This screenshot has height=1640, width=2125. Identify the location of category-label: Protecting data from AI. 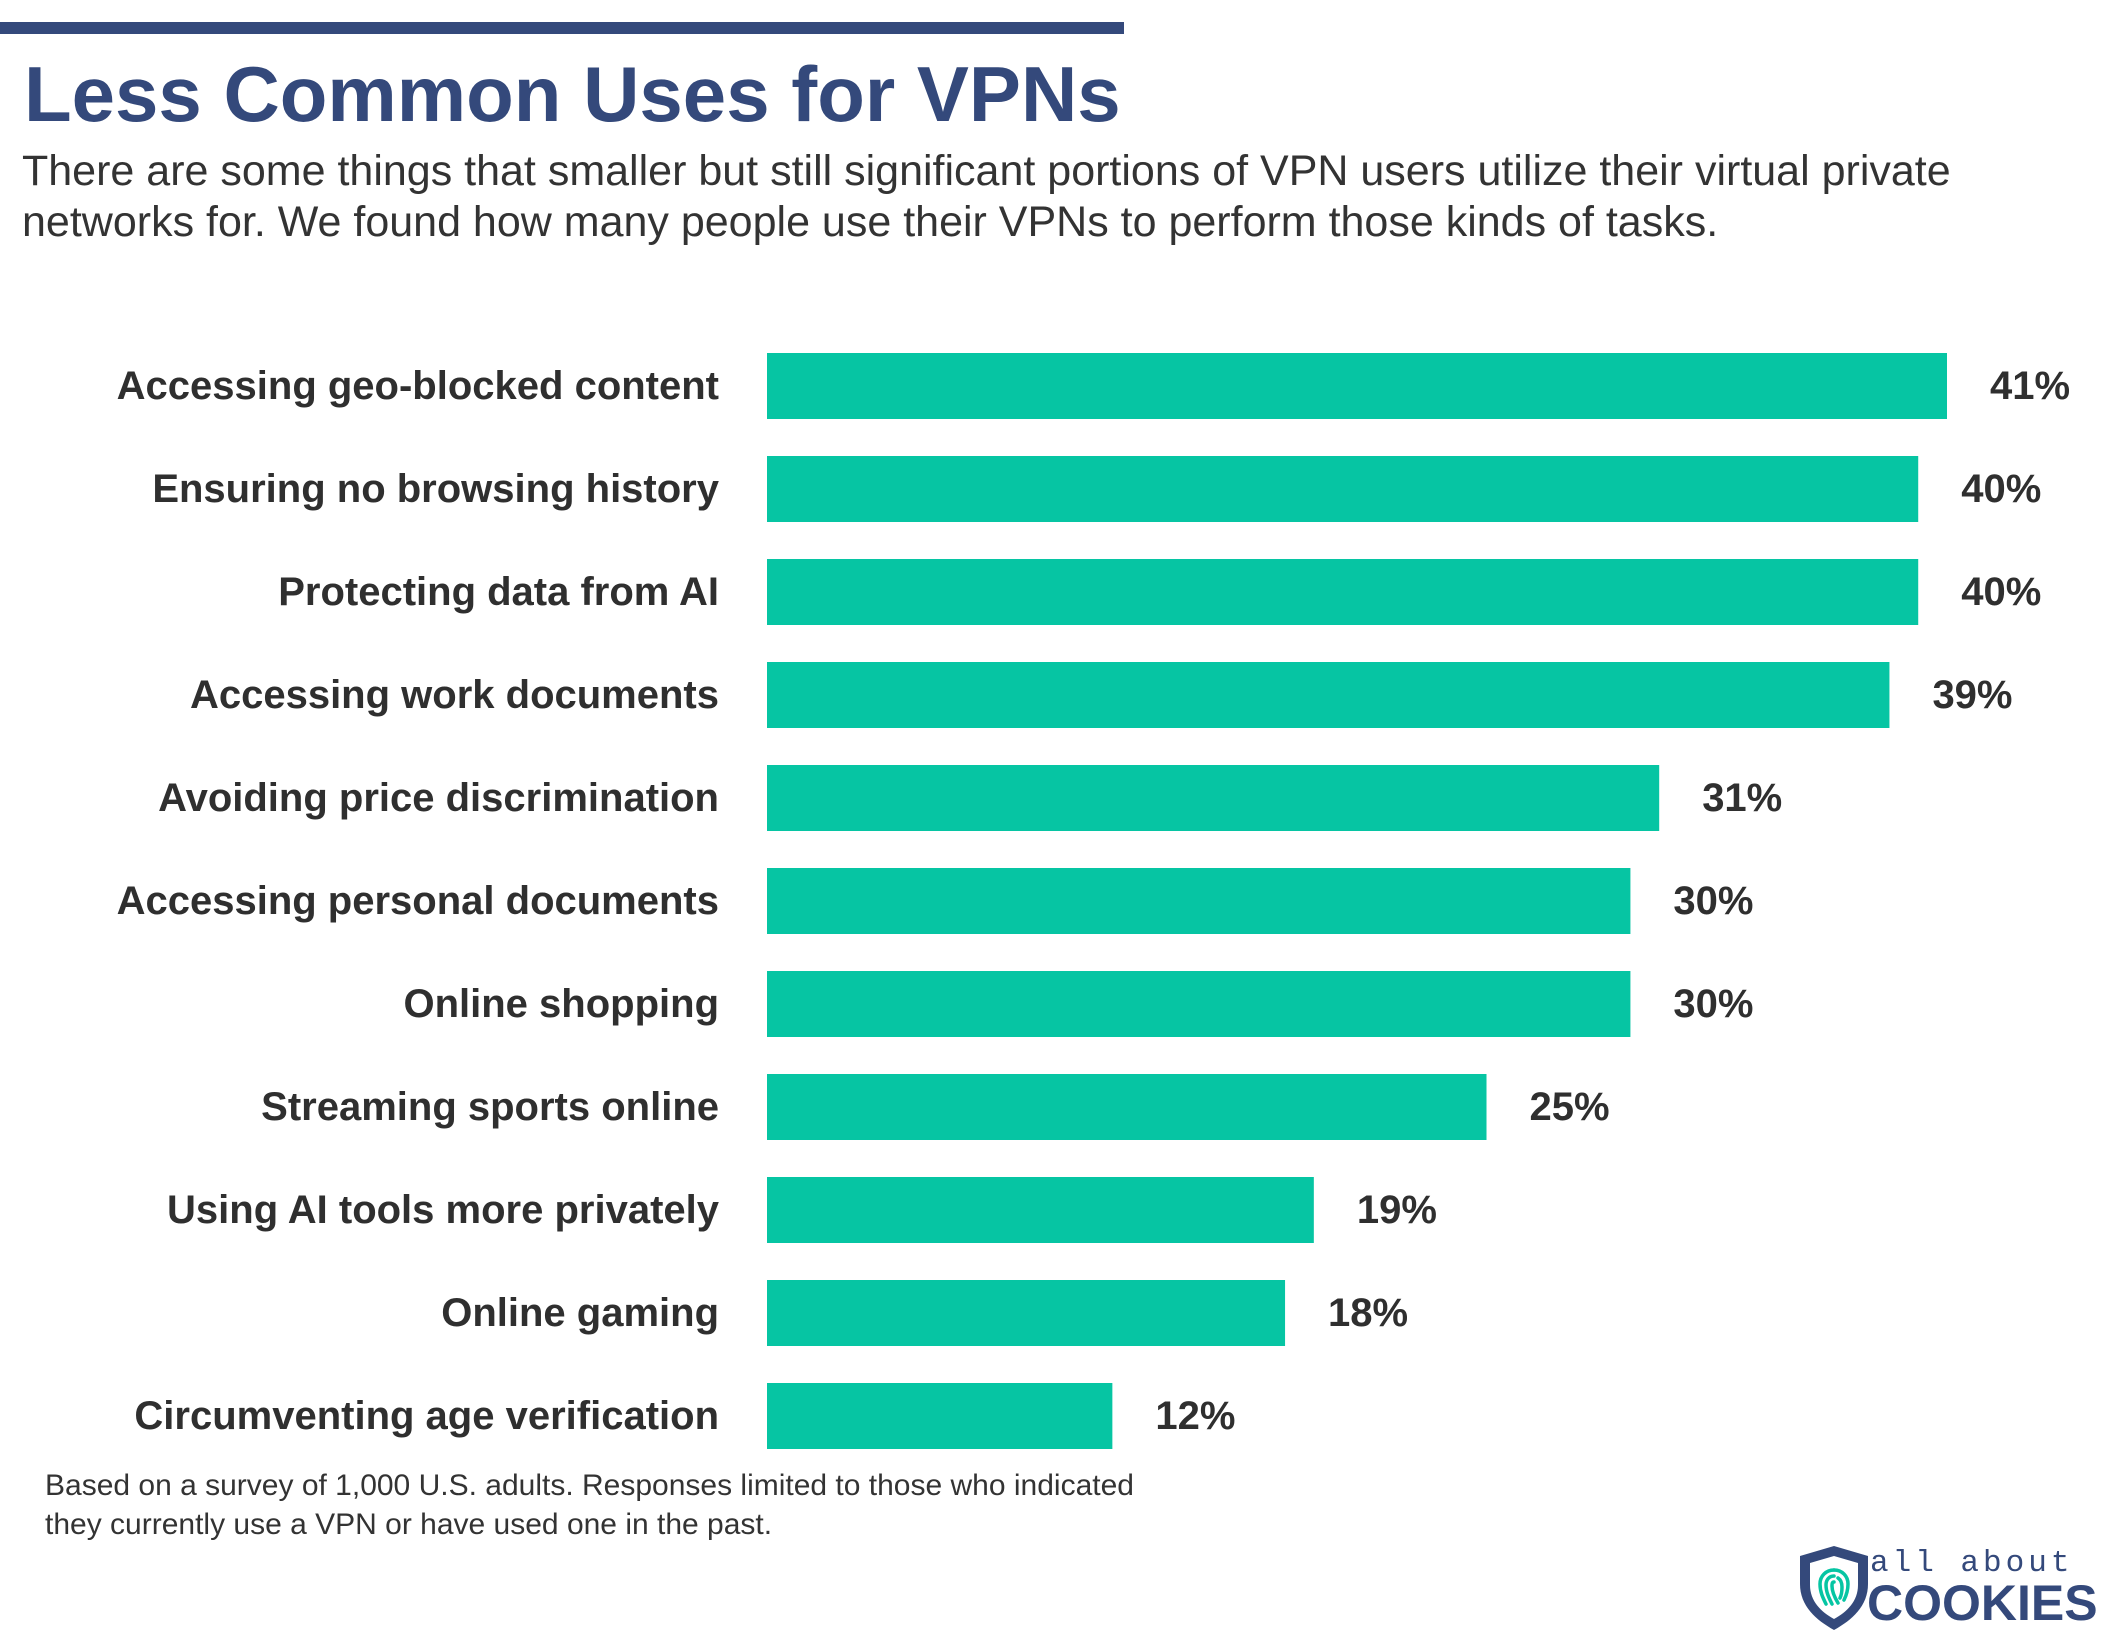
(498, 592).